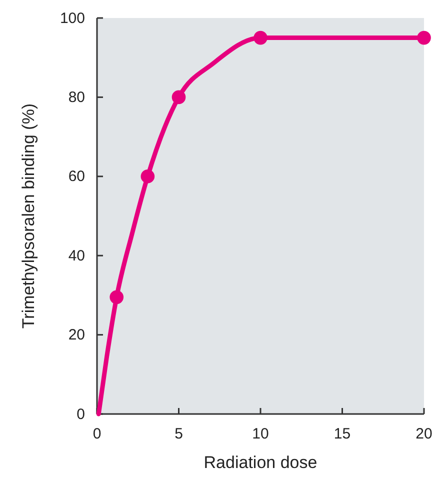  What do you see at coordinates (76, 177) in the screenshot?
I see `y-tick-label: 60` at bounding box center [76, 177].